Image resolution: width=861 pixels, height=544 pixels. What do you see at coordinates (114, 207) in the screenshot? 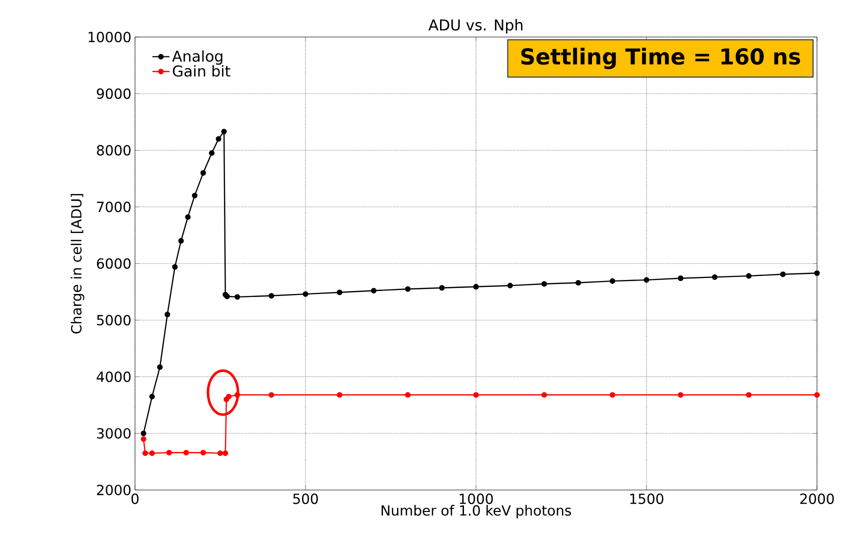
I see `y-tick-label: 7000` at bounding box center [114, 207].